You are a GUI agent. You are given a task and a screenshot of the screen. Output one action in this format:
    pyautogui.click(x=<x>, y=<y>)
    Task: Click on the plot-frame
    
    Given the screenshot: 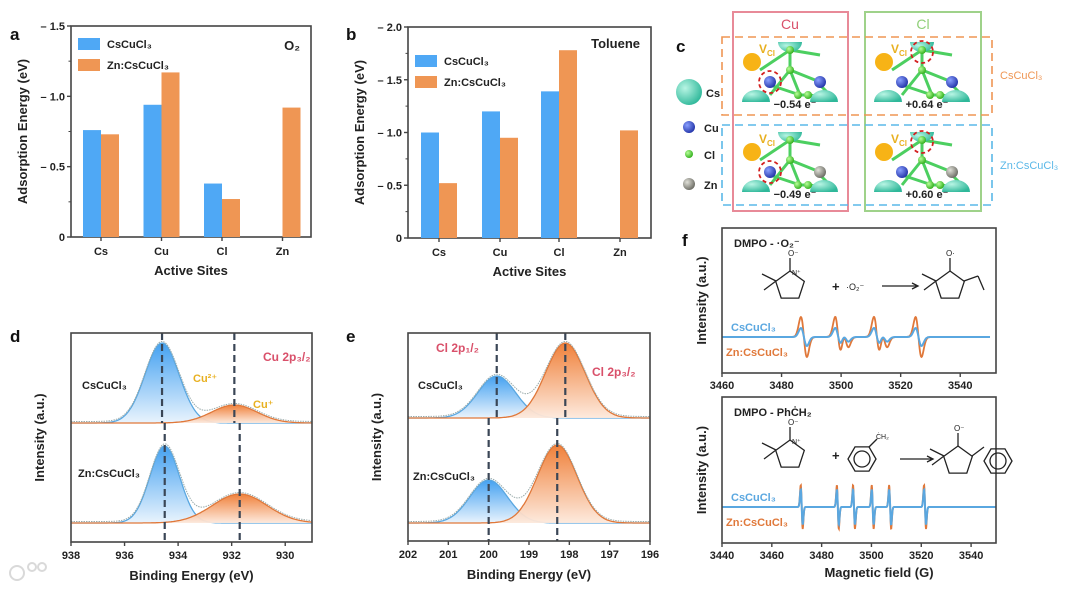 What is the action you would take?
    pyautogui.click(x=859, y=470)
    